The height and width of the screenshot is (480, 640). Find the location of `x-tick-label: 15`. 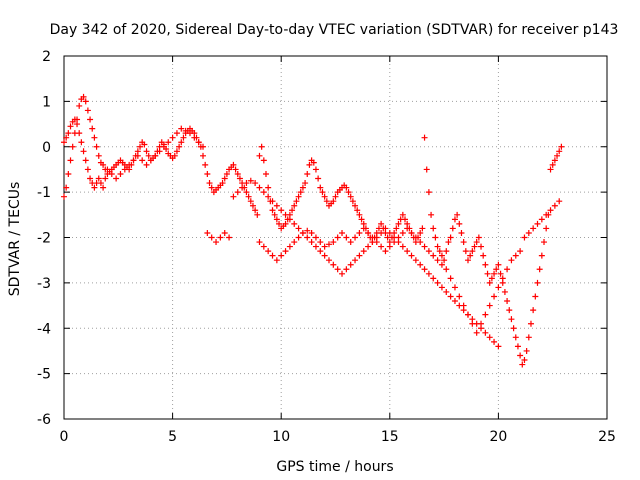

x-tick-label: 15 is located at coordinates (390, 437).